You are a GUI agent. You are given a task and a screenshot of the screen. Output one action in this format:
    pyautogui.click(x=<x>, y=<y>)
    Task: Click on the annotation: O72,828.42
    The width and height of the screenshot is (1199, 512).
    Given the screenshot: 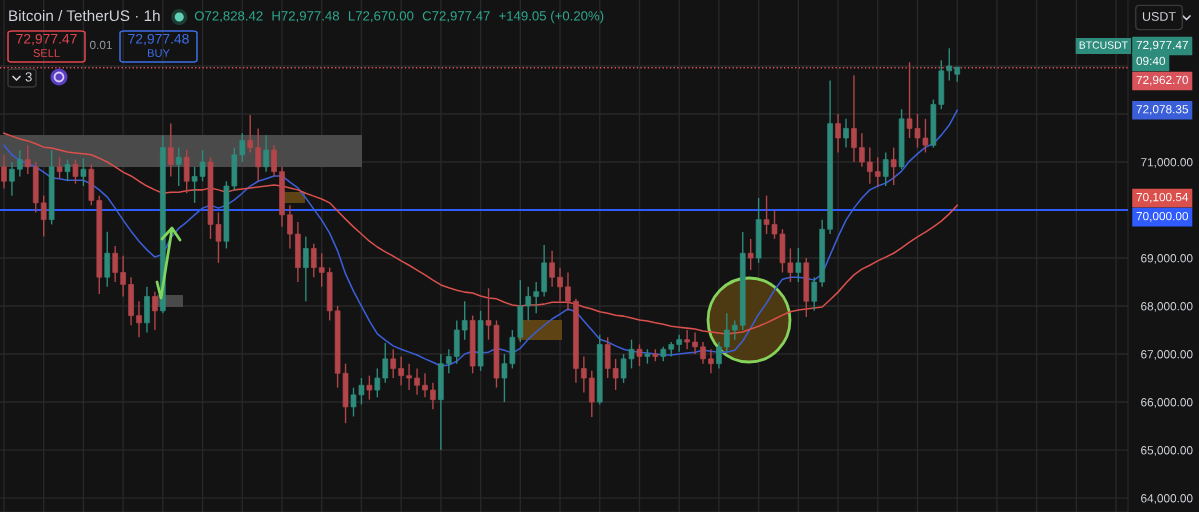 What is the action you would take?
    pyautogui.click(x=228, y=17)
    